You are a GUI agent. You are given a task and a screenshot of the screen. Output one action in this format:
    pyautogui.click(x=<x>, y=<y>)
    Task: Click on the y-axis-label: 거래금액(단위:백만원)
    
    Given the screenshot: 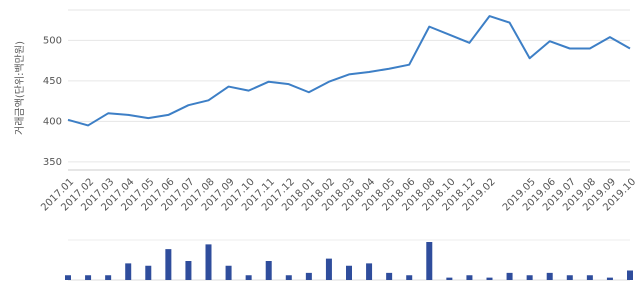 What is the action you would take?
    pyautogui.click(x=19, y=88)
    